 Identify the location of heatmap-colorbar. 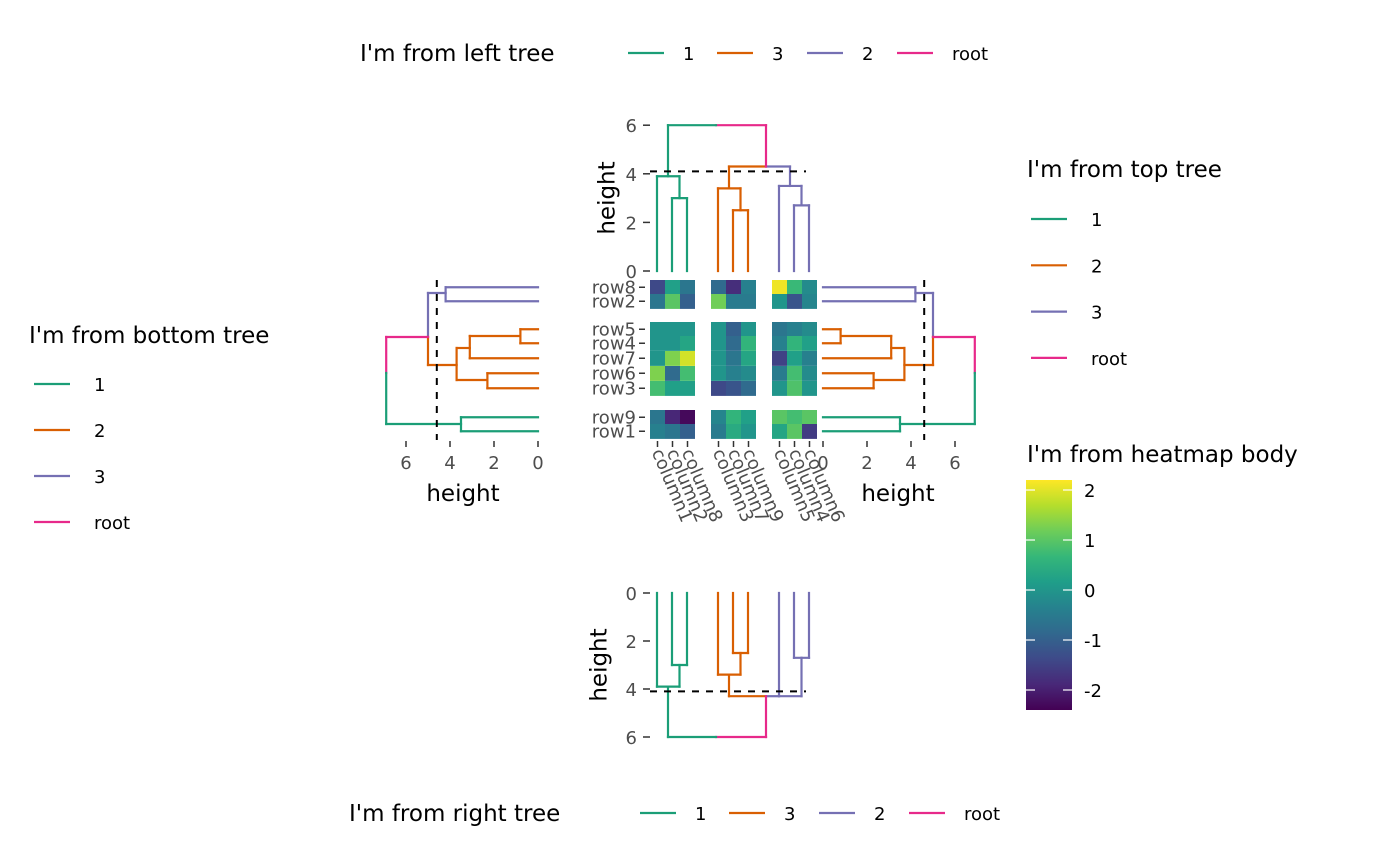
(1049, 595).